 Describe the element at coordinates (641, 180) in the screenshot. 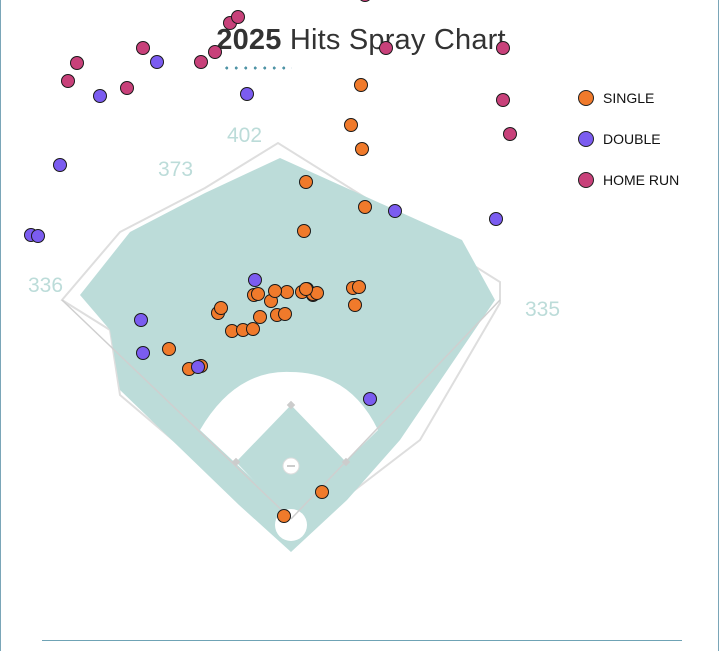

I see `legend-label-home-run: HOME RUN` at that location.